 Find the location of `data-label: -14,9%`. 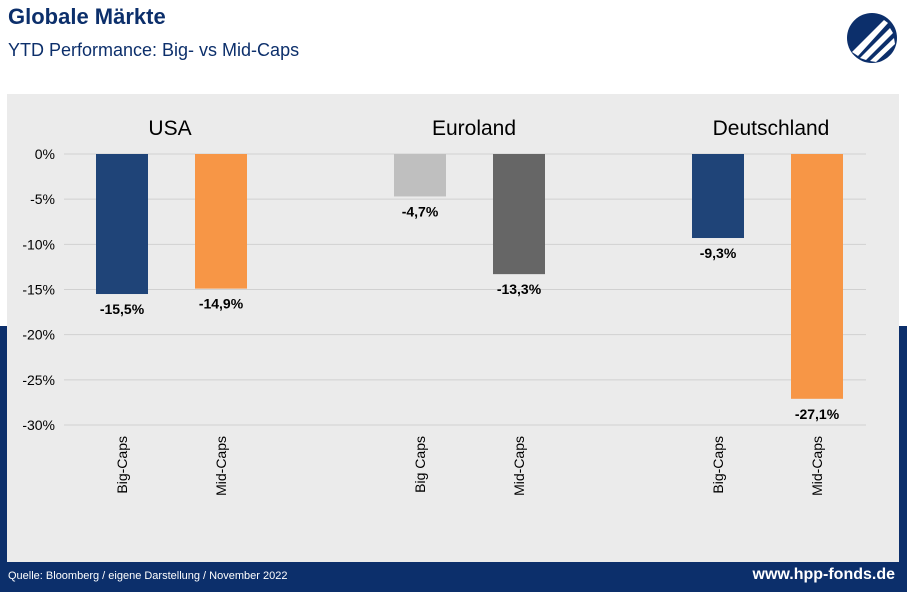

data-label: -14,9% is located at coordinates (221, 304).